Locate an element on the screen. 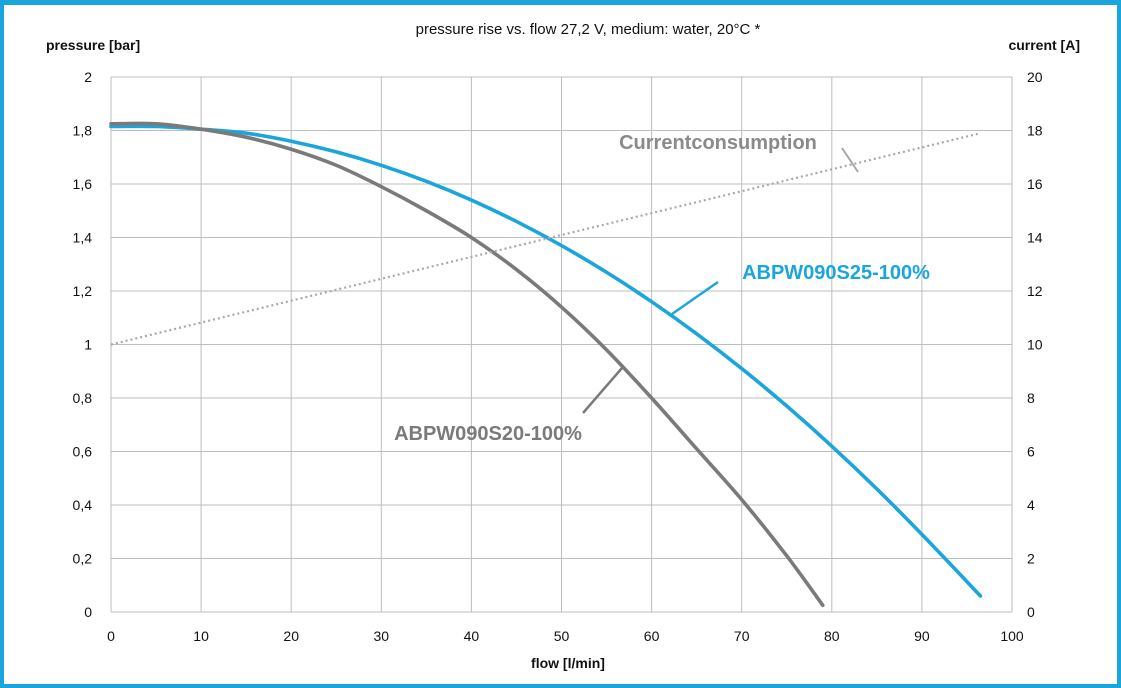 This screenshot has width=1121, height=688. y-tick-labels: 0 0,2 0,4 0,6 0,8 1 1,2 1,4 1,6 1,8 2 is located at coordinates (83, 344).